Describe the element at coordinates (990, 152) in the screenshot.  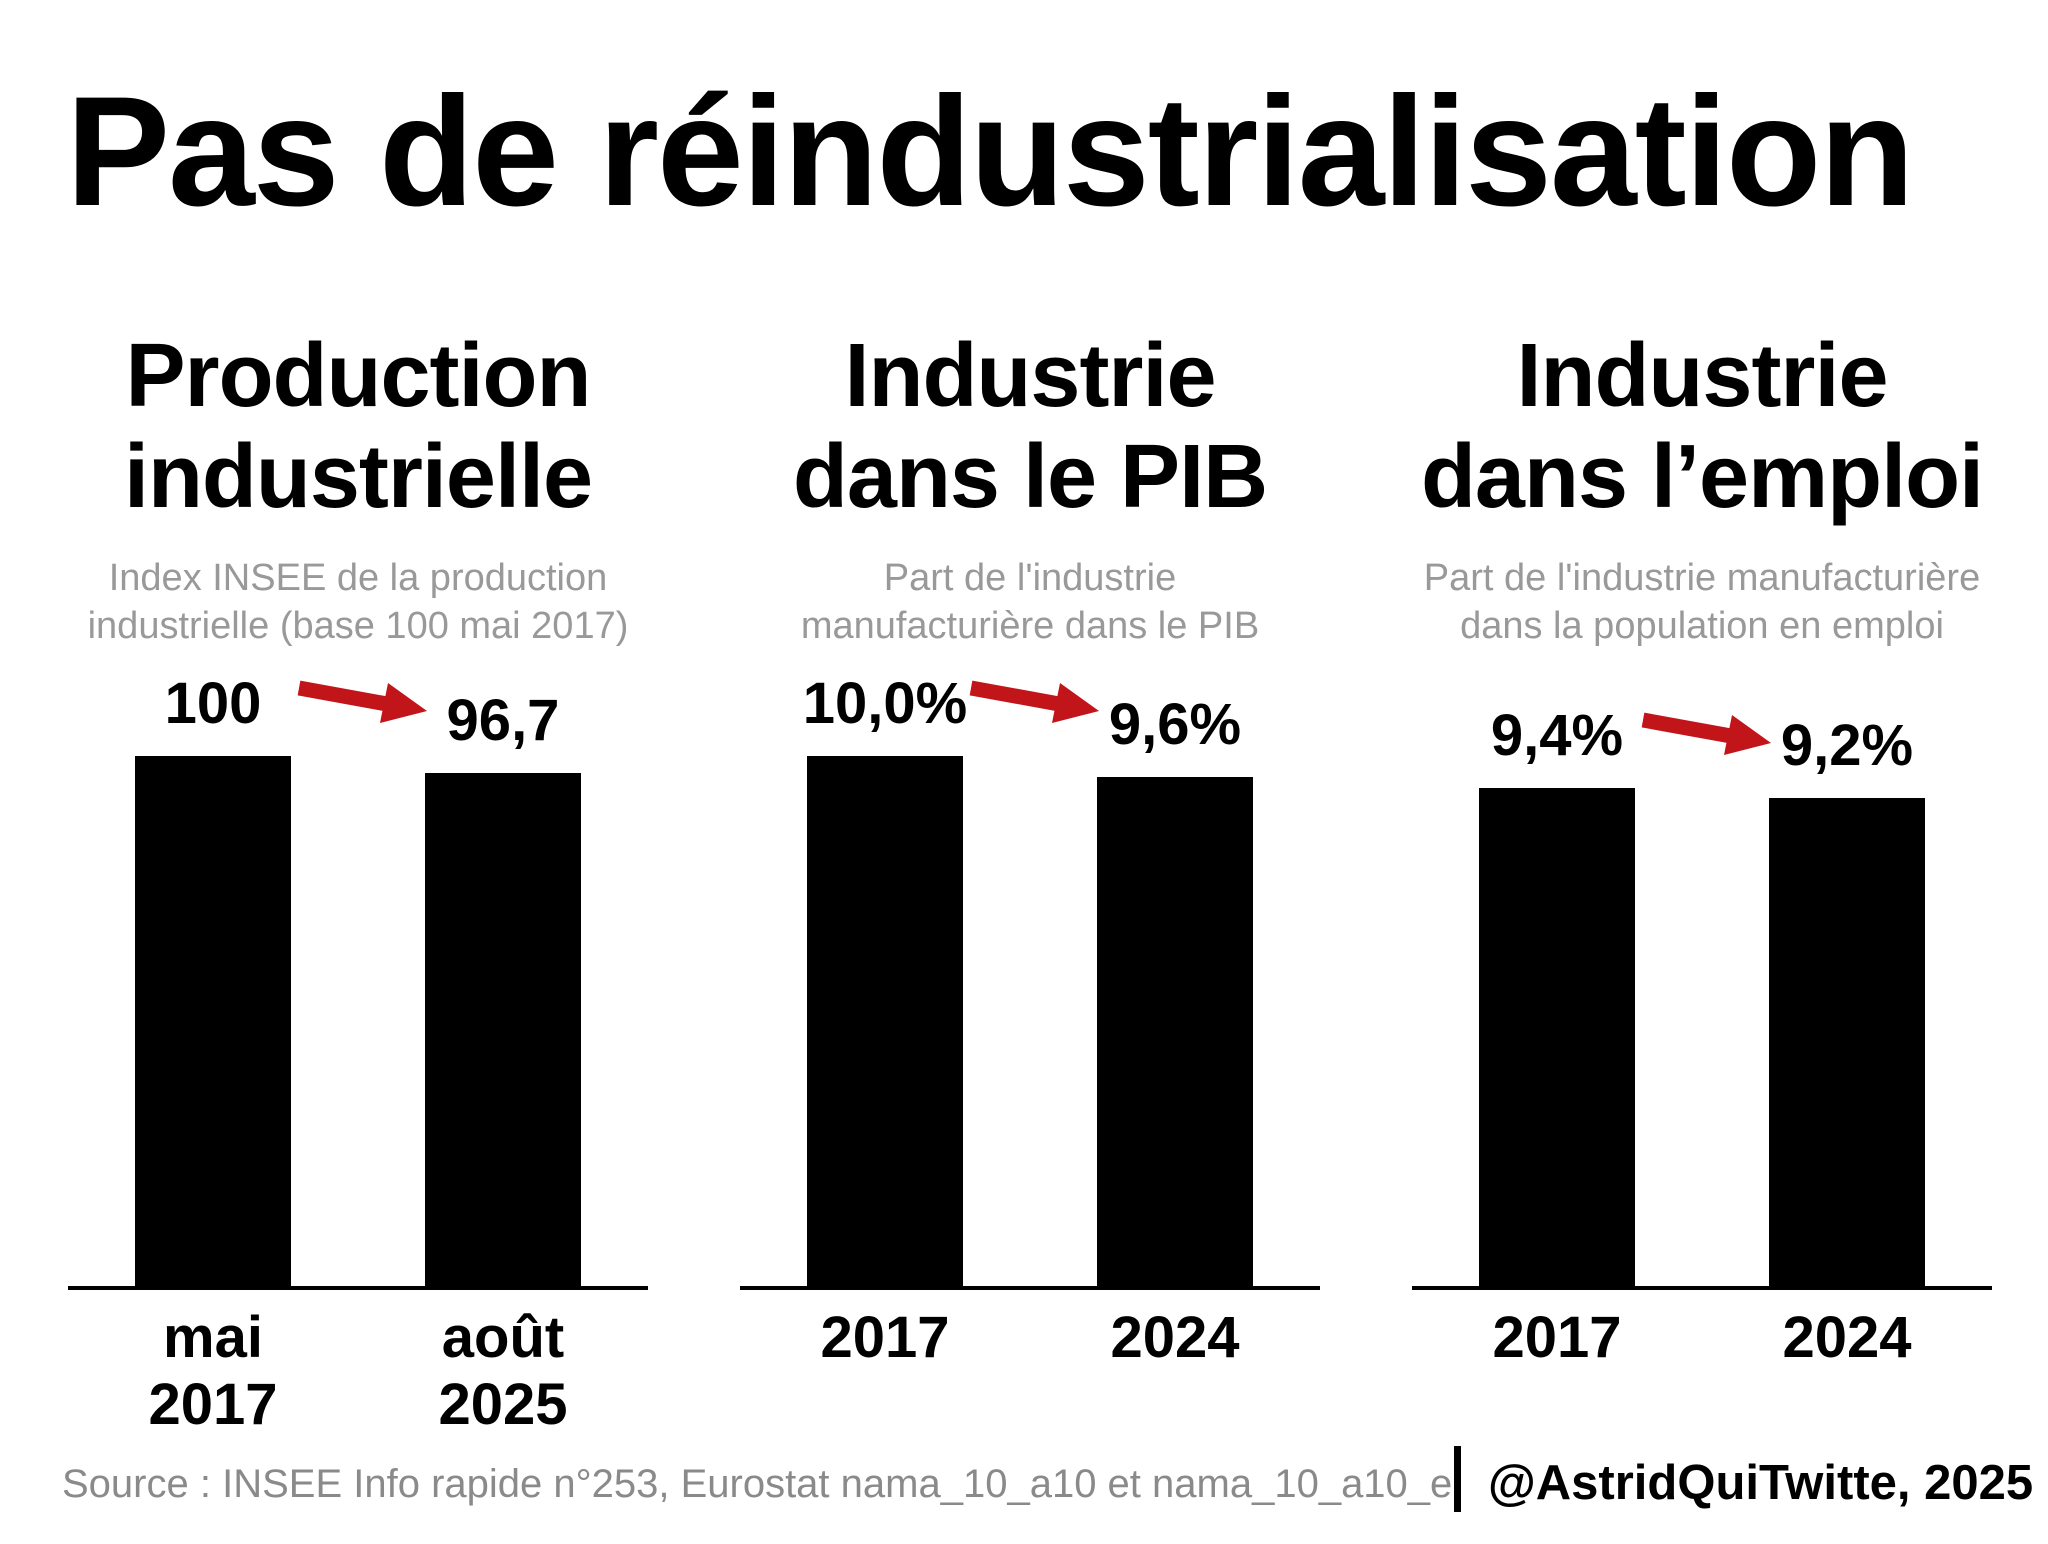
I see `page-title: Pas de réindustrialisation` at that location.